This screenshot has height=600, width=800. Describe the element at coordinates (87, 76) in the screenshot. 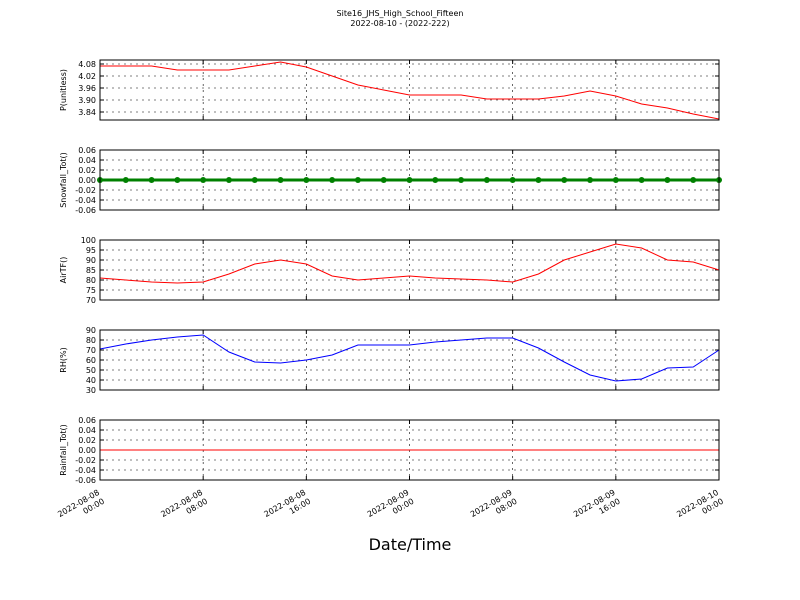

I see `y-tick-label: 4.02` at that location.